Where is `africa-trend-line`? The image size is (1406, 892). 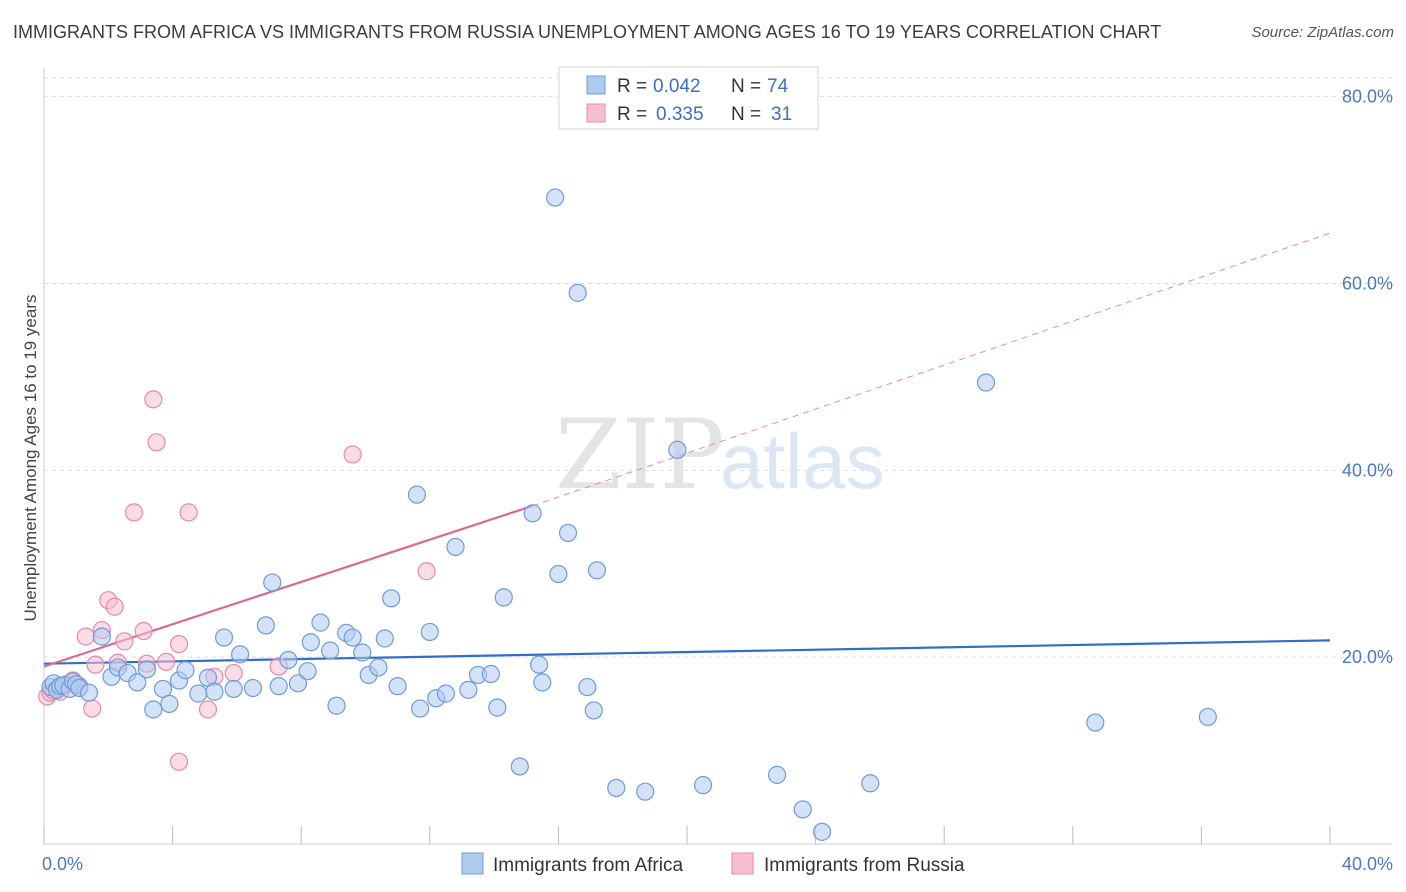
africa-trend-line is located at coordinates (687, 652).